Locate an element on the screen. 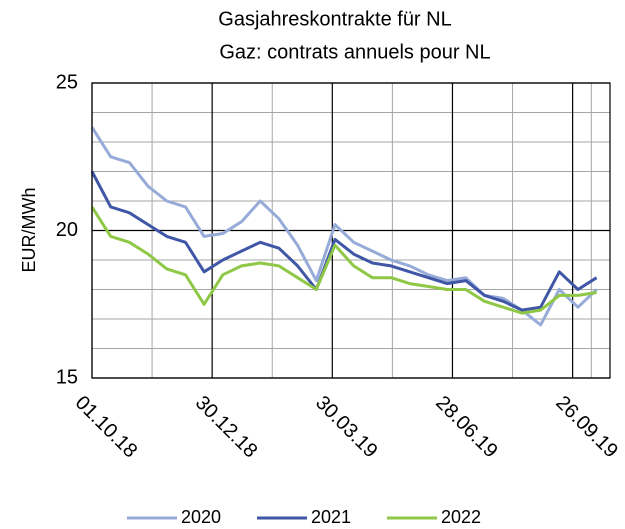 This screenshot has width=625, height=529. y-tick-label: 15 is located at coordinates (67, 377).